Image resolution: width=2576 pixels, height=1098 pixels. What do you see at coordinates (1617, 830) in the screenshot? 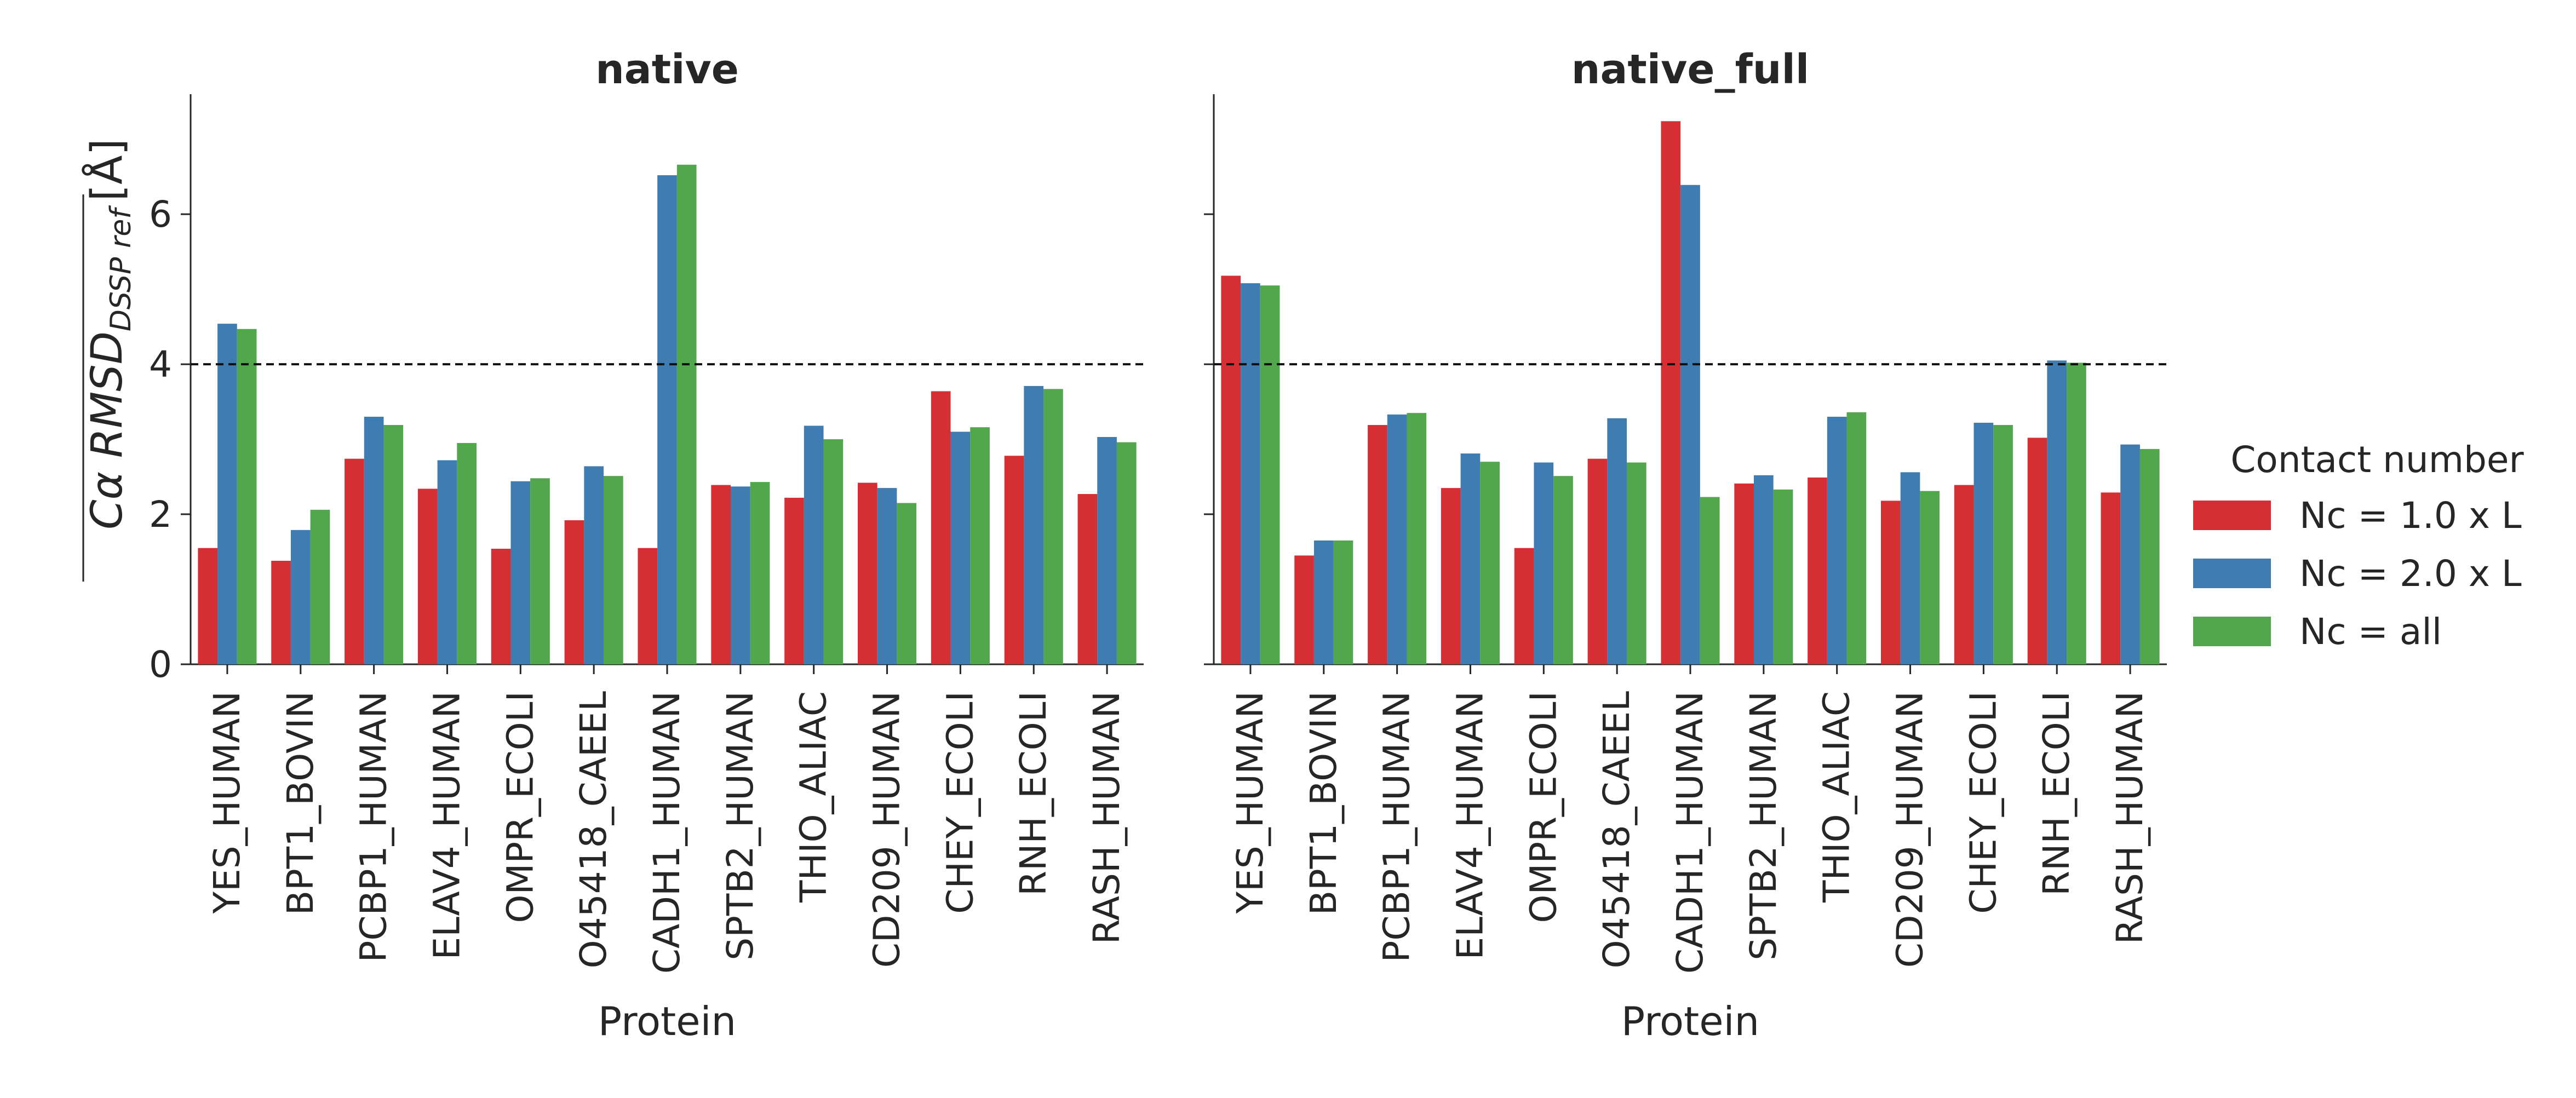
I see `x-tick-label: O45418_CAEEL` at bounding box center [1617, 830].